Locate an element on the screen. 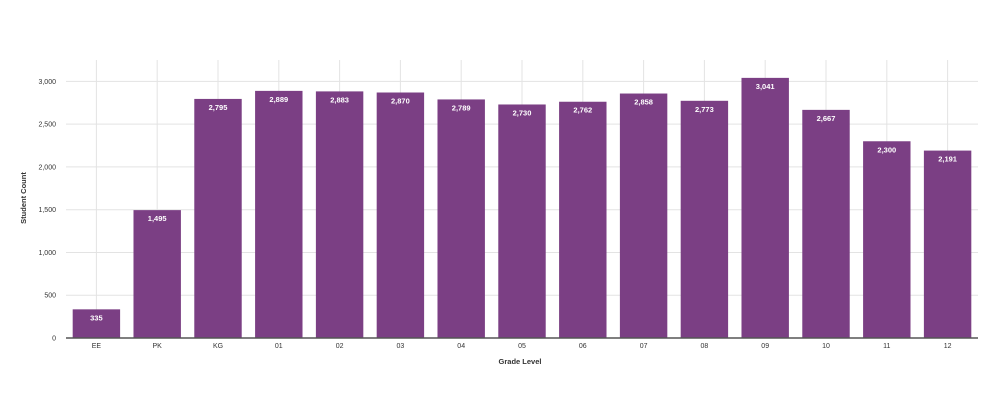  x-tick-label: 06 is located at coordinates (583, 346).